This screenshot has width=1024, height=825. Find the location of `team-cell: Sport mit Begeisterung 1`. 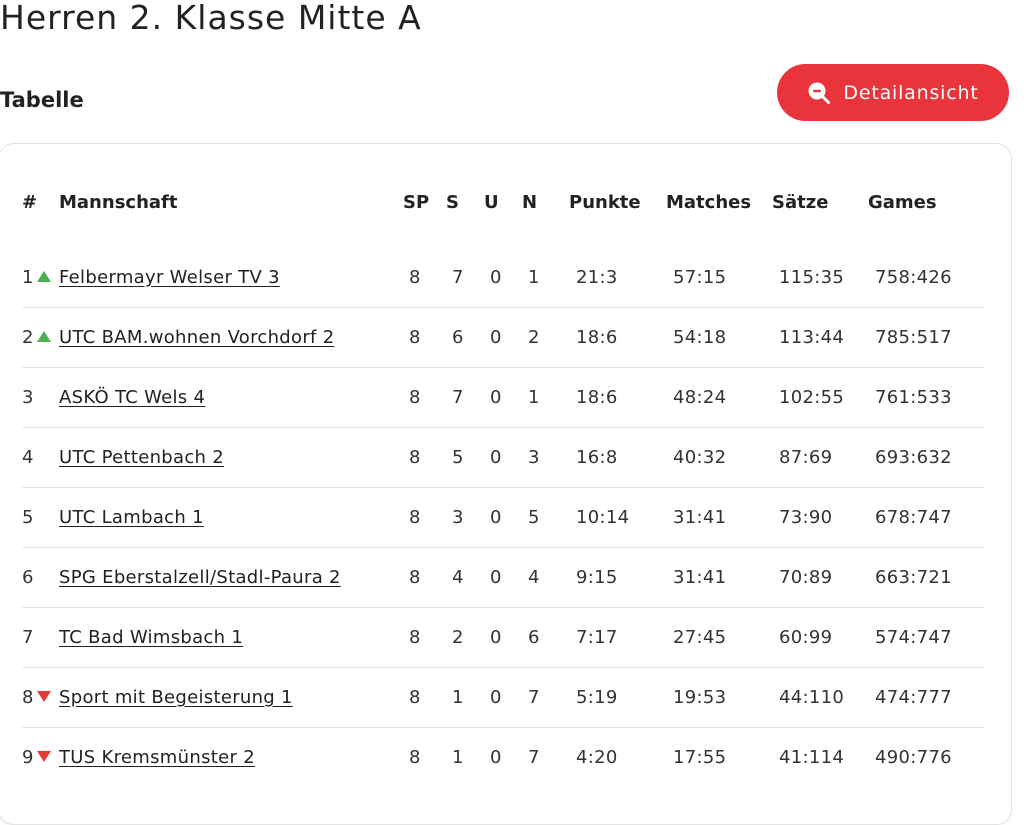

team-cell: Sport mit Begeisterung 1 is located at coordinates (231, 697).